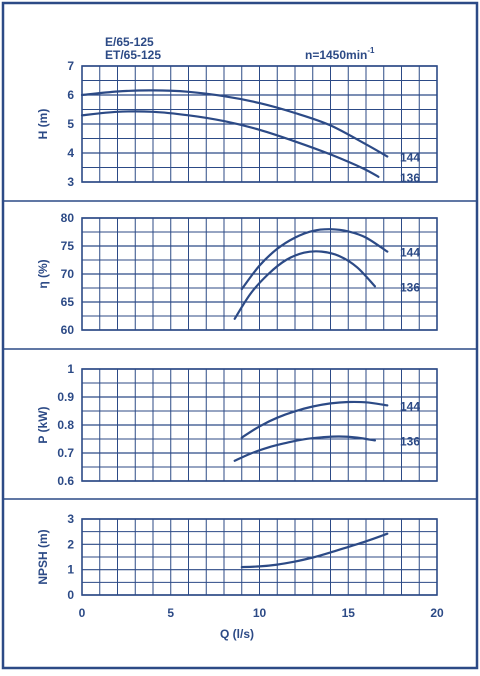 This screenshot has width=480, height=676. What do you see at coordinates (68, 330) in the screenshot?
I see `y-tick-label: 60` at bounding box center [68, 330].